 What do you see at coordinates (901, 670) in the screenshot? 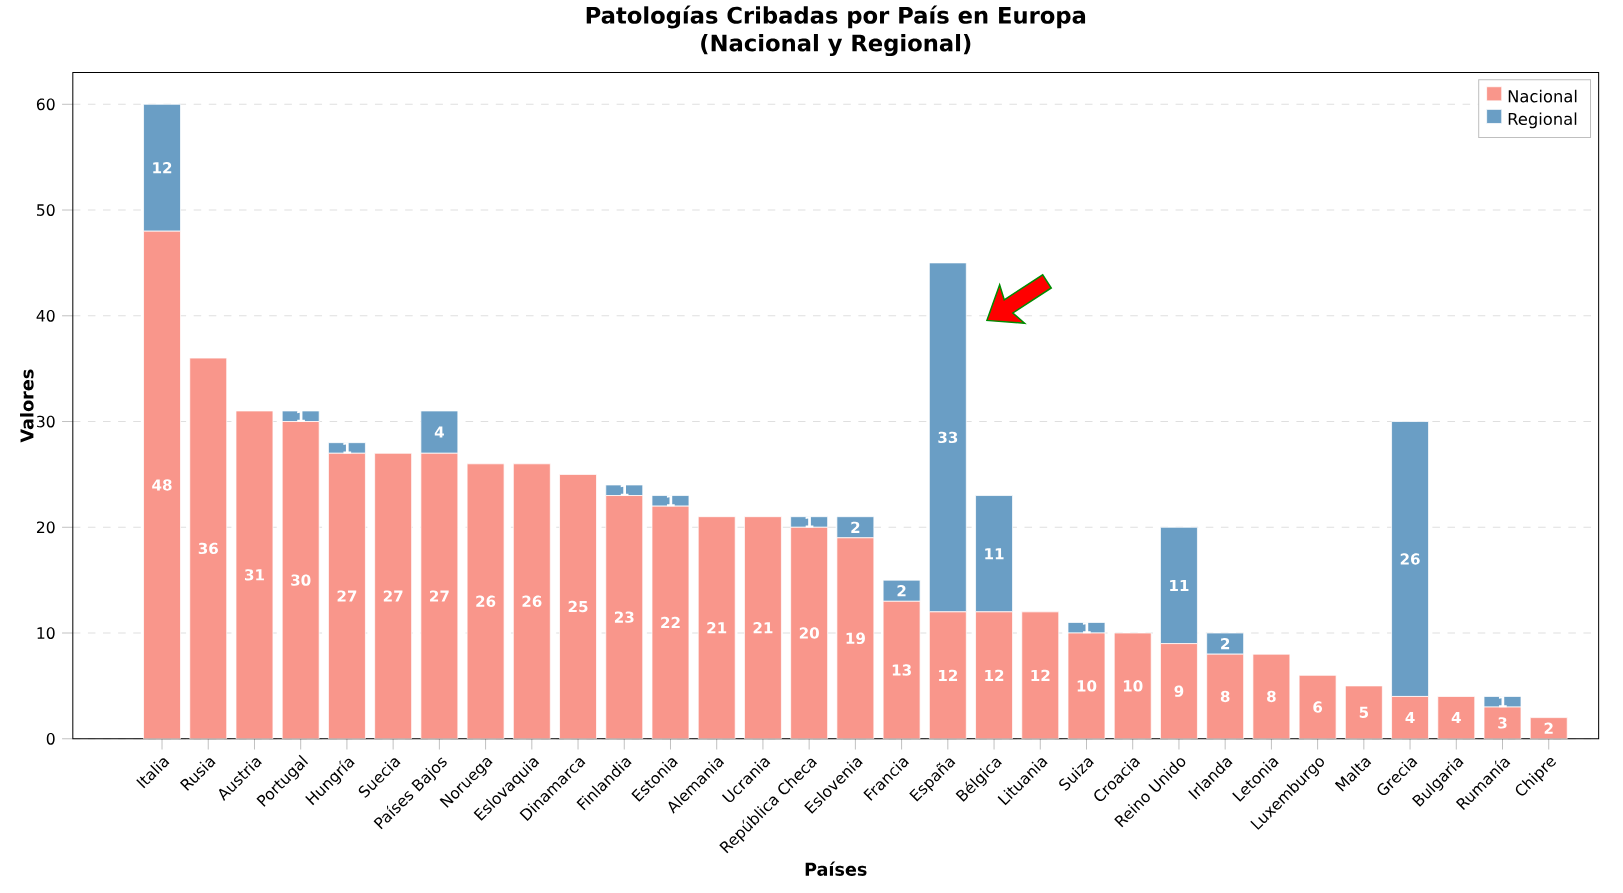
I see `data-label: 13` at bounding box center [901, 670].